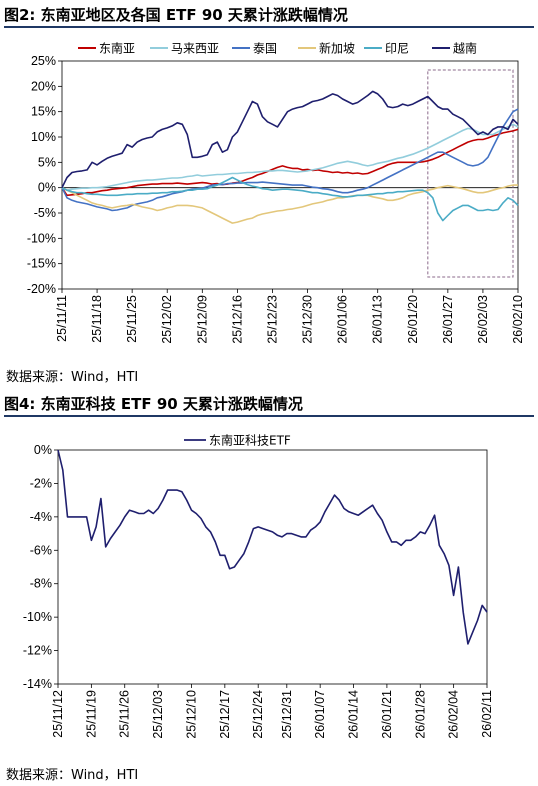  Describe the element at coordinates (265, 49) in the screenshot. I see `legend-label-2: 泰国` at that location.